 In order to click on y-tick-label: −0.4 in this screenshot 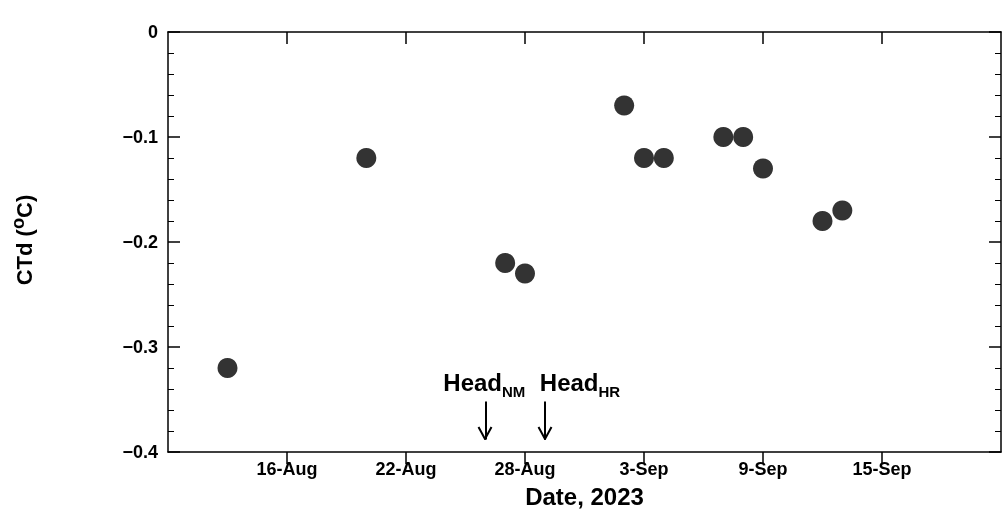, I will do `click(140, 452)`.